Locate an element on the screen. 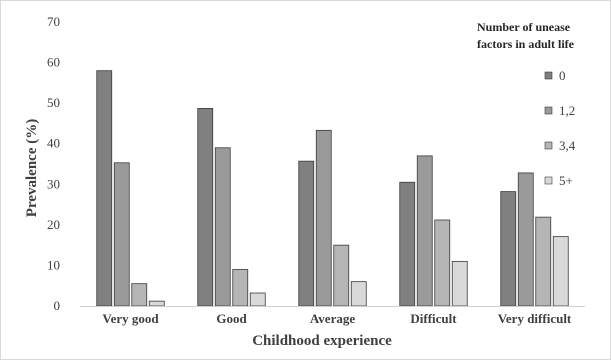  legend-label: 5+ is located at coordinates (566, 180).